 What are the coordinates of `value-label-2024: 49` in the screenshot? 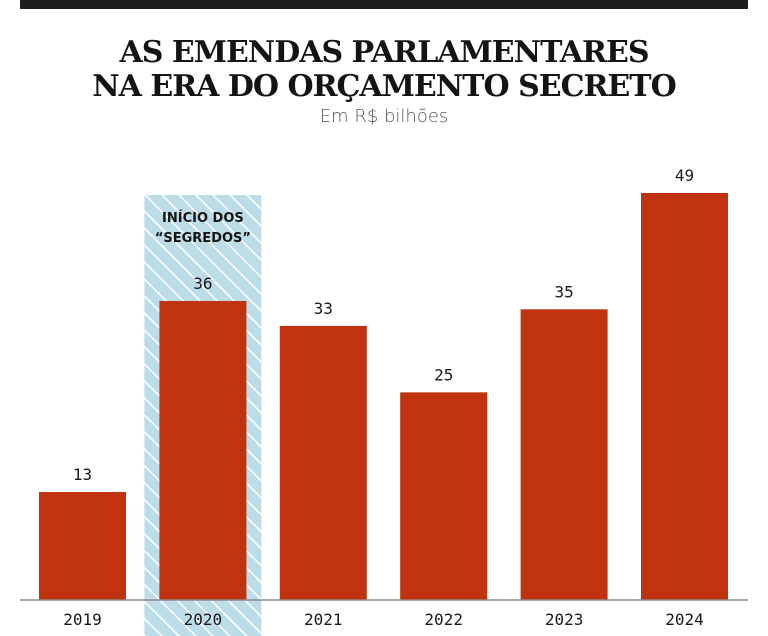 It's located at (684, 175).